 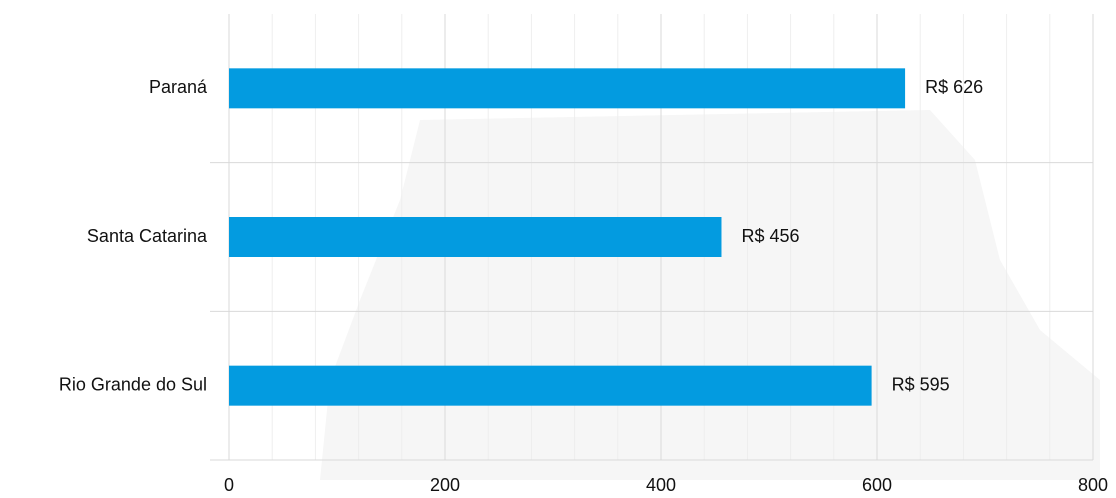 What do you see at coordinates (229, 485) in the screenshot?
I see `x-tick-label: 0` at bounding box center [229, 485].